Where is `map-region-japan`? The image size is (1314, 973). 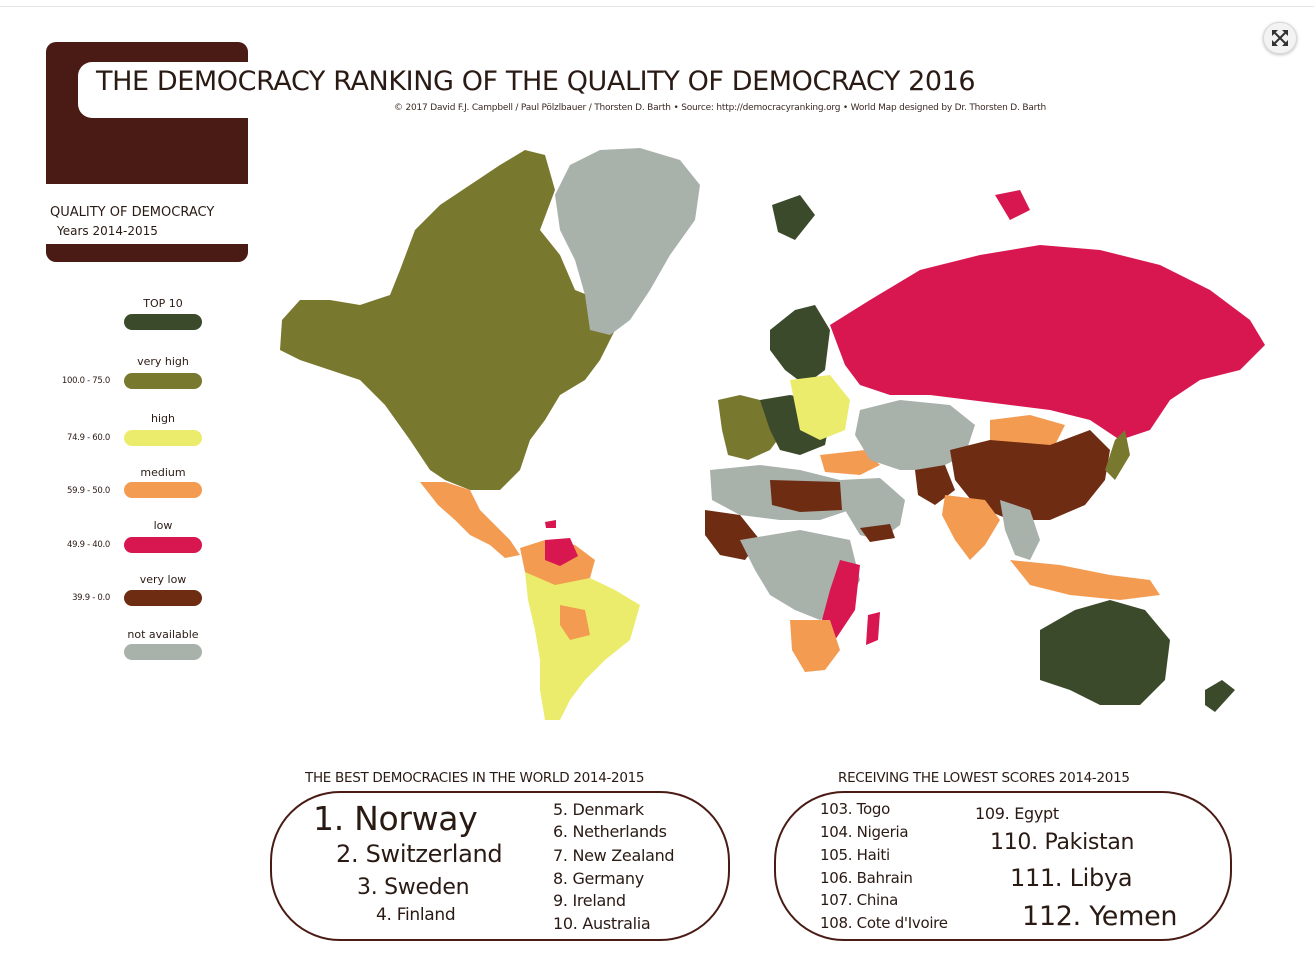 map-region-japan is located at coordinates (1117, 455).